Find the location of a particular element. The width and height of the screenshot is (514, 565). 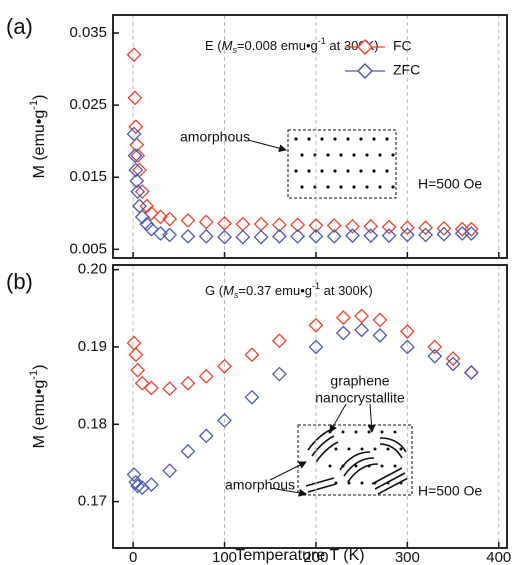

legend-marker is located at coordinates (365, 71).